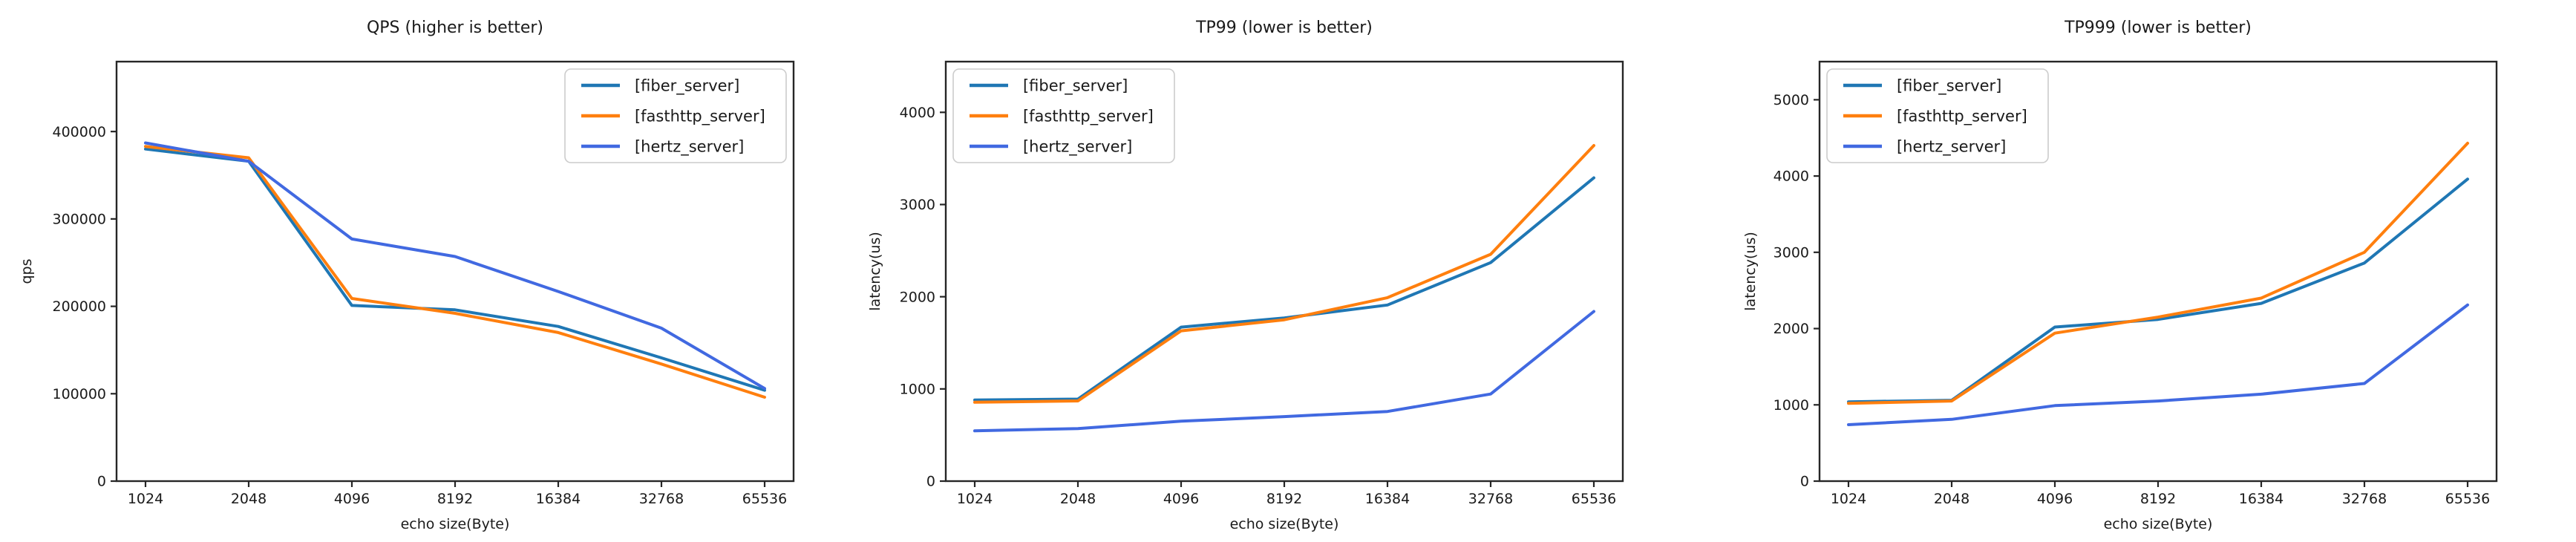 This screenshot has height=542, width=2576. What do you see at coordinates (27, 271) in the screenshot?
I see `y-axis-label: qps` at bounding box center [27, 271].